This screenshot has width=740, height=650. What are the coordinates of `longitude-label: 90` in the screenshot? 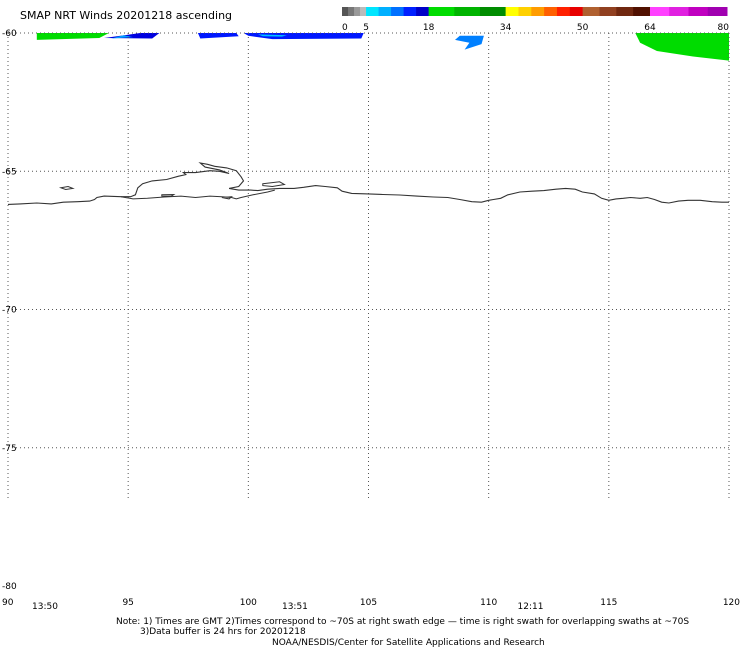 It's located at (8, 603).